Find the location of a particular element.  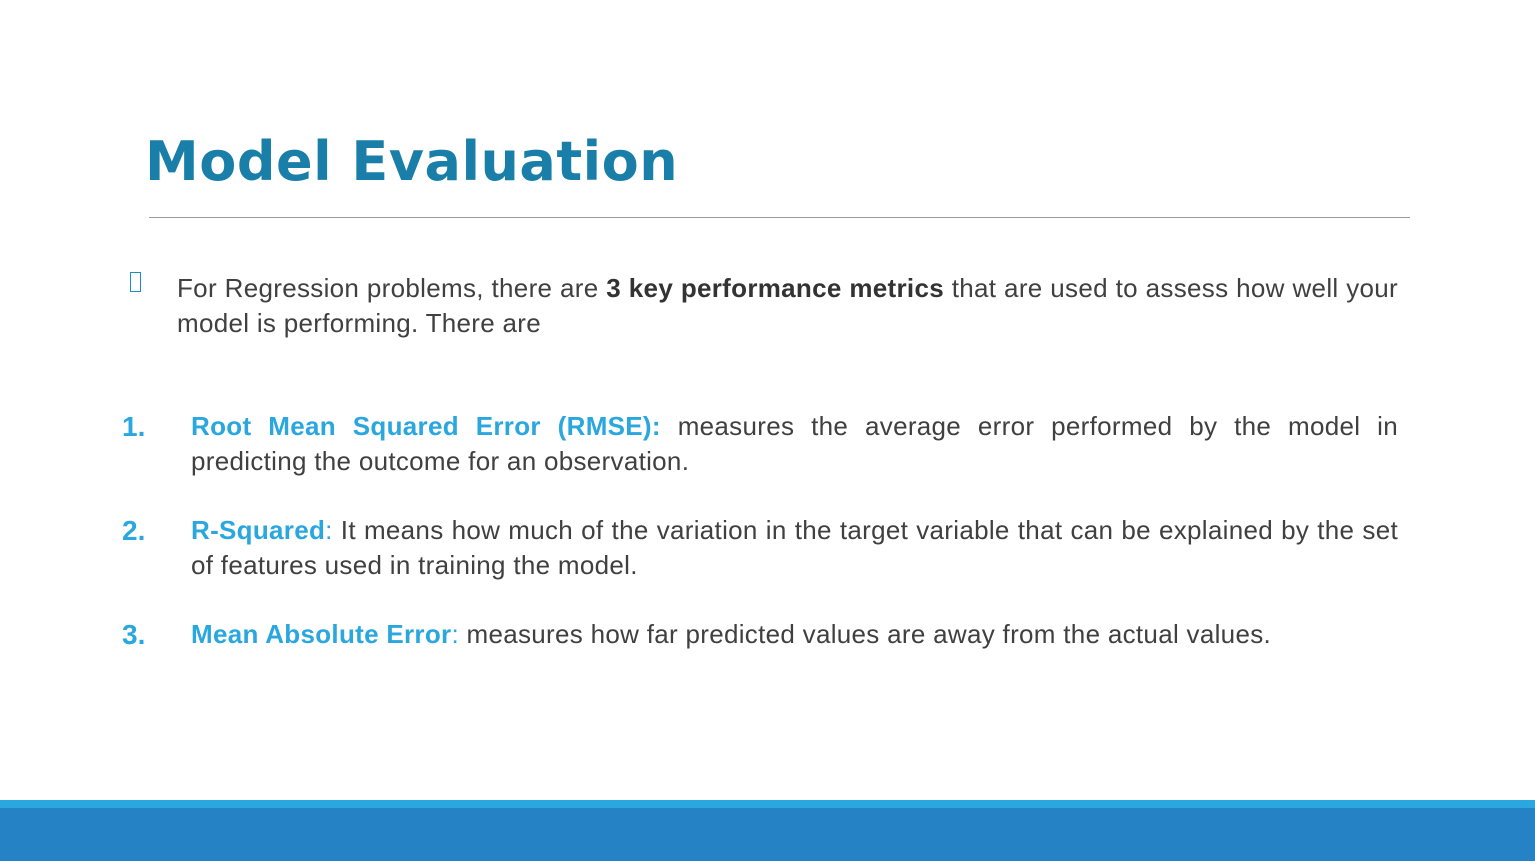

metric-term: R-Squared is located at coordinates (258, 530).